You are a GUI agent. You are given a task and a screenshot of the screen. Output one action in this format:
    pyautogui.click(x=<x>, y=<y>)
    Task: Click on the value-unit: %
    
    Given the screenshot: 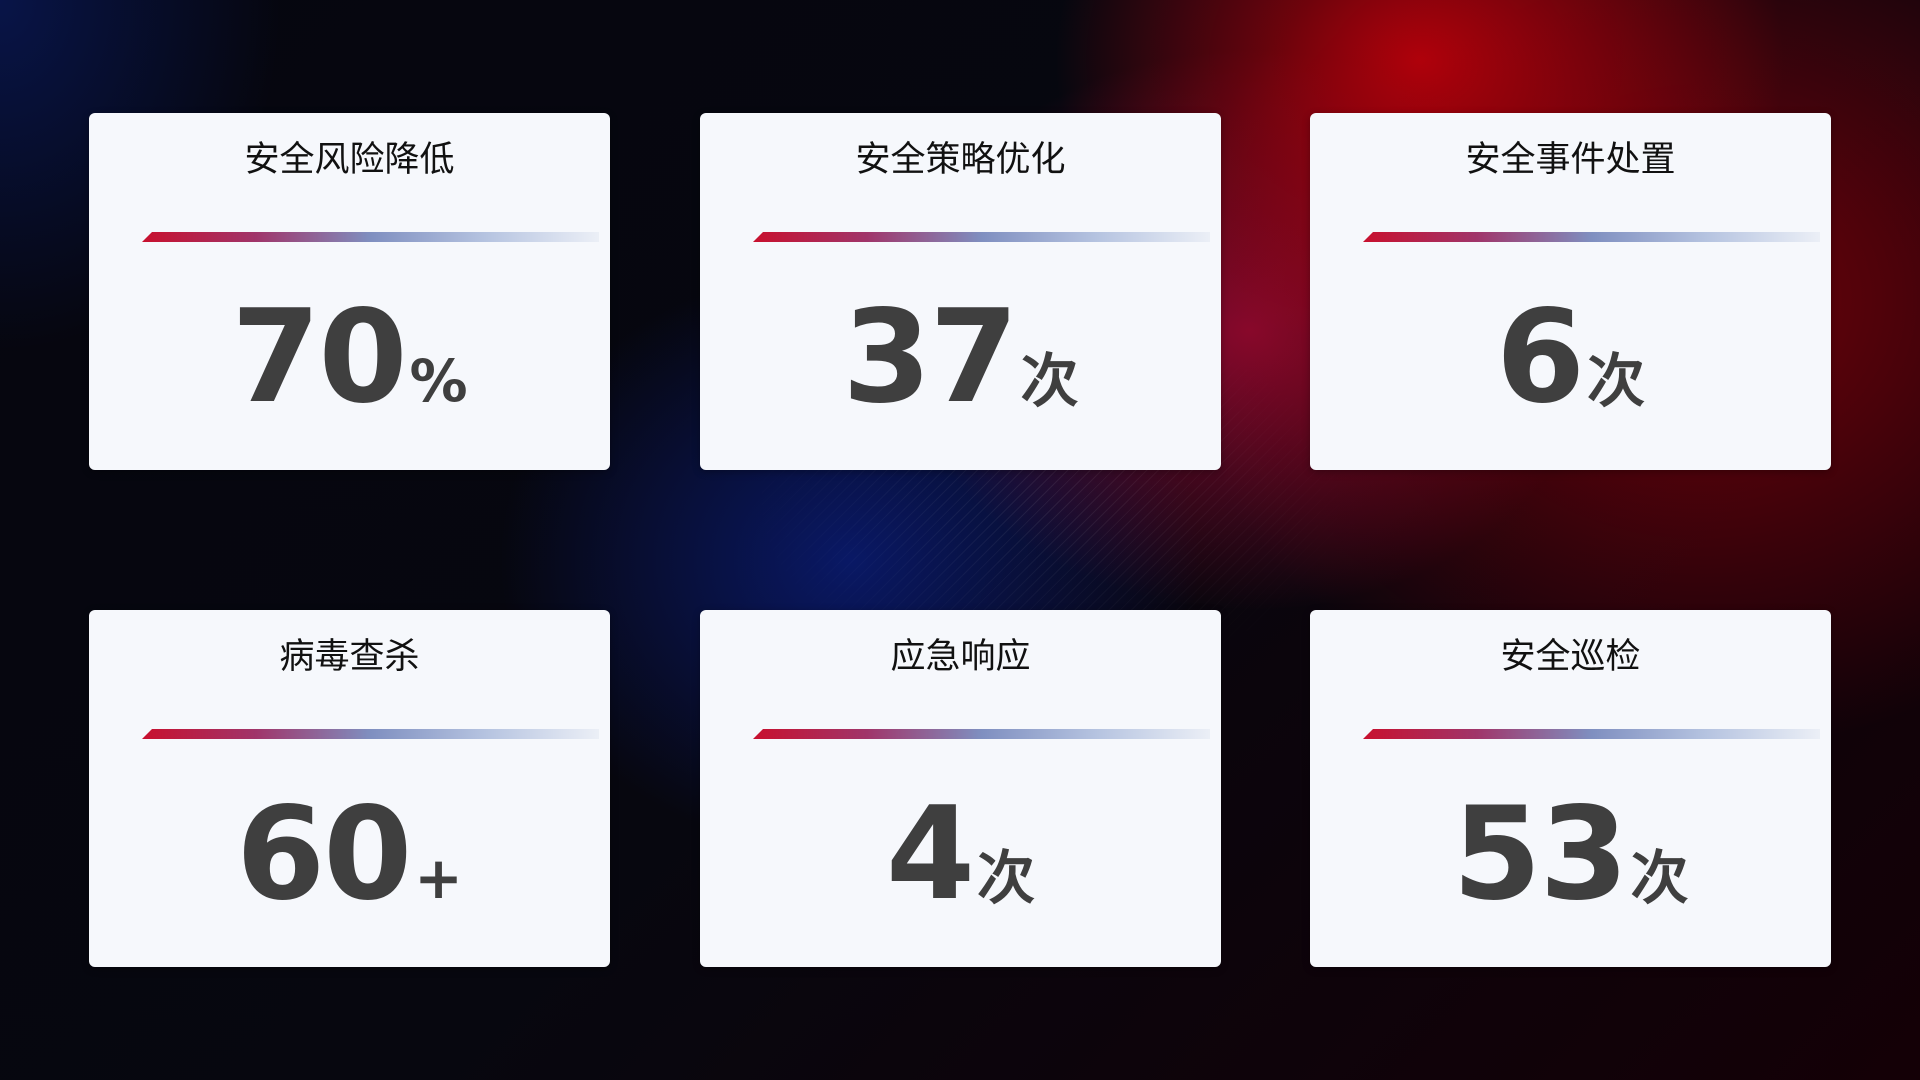 What is the action you would take?
    pyautogui.click(x=438, y=381)
    